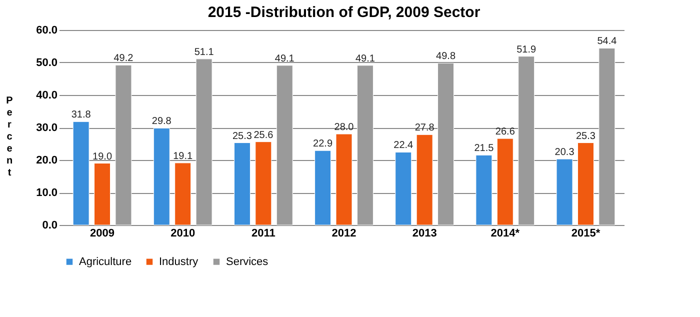 The image size is (700, 317). Describe the element at coordinates (404, 146) in the screenshot. I see `data-label: 22.4` at that location.